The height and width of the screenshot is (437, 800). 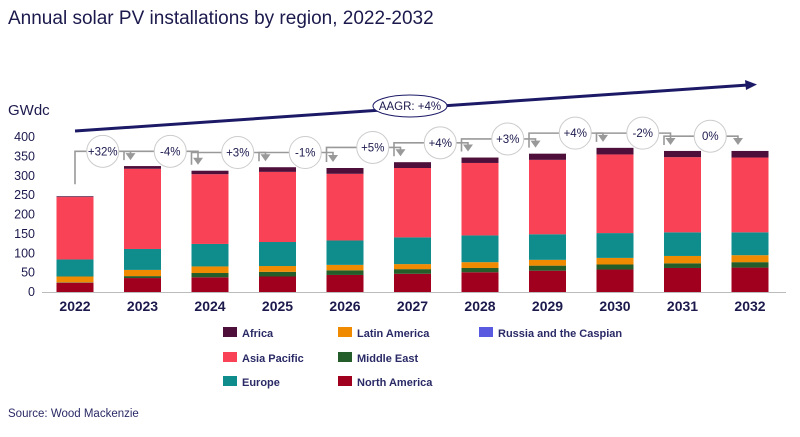 I want to click on x-tick-label: 2026, so click(x=344, y=306).